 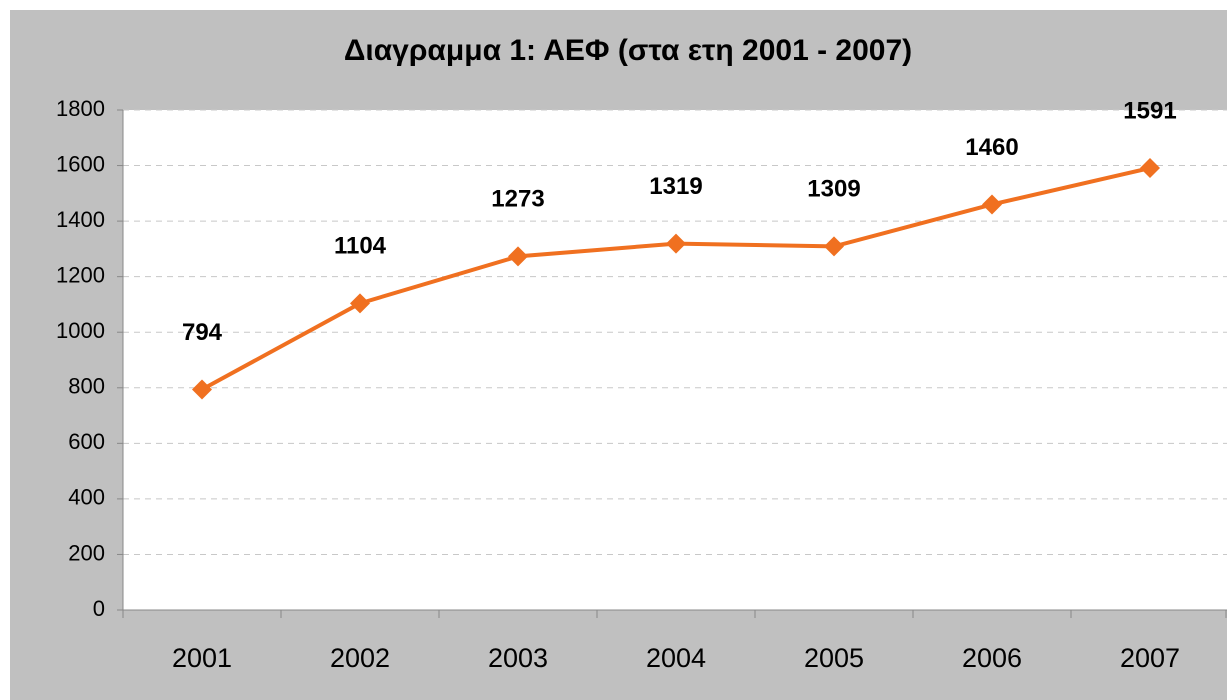 I want to click on y-tick-label: 600, so click(x=86, y=441).